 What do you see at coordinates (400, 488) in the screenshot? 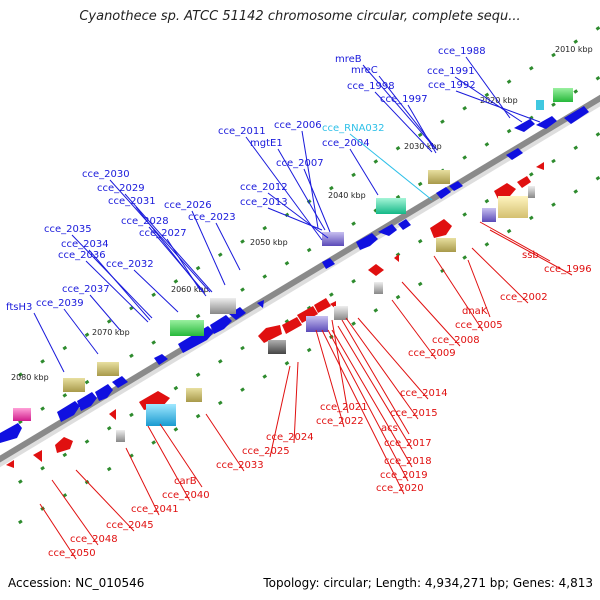
I see `reverse-gene-label: cce_2020` at bounding box center [400, 488].